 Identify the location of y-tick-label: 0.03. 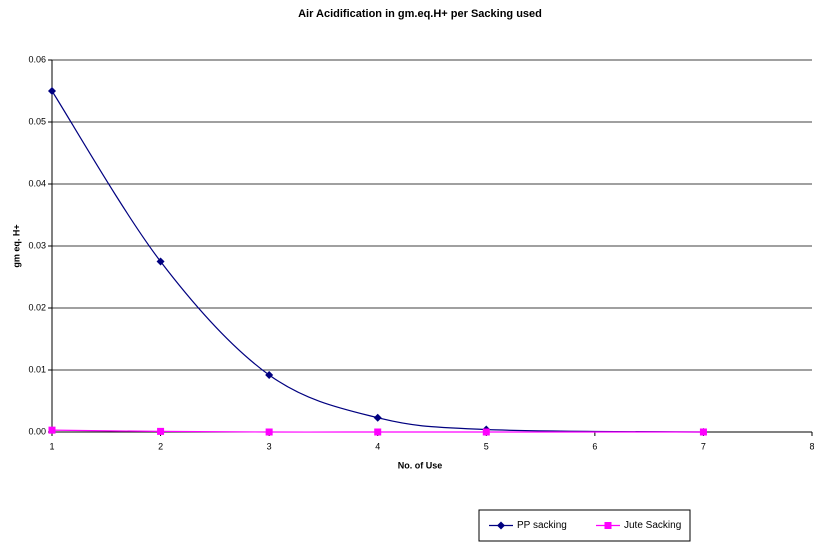
(37, 245).